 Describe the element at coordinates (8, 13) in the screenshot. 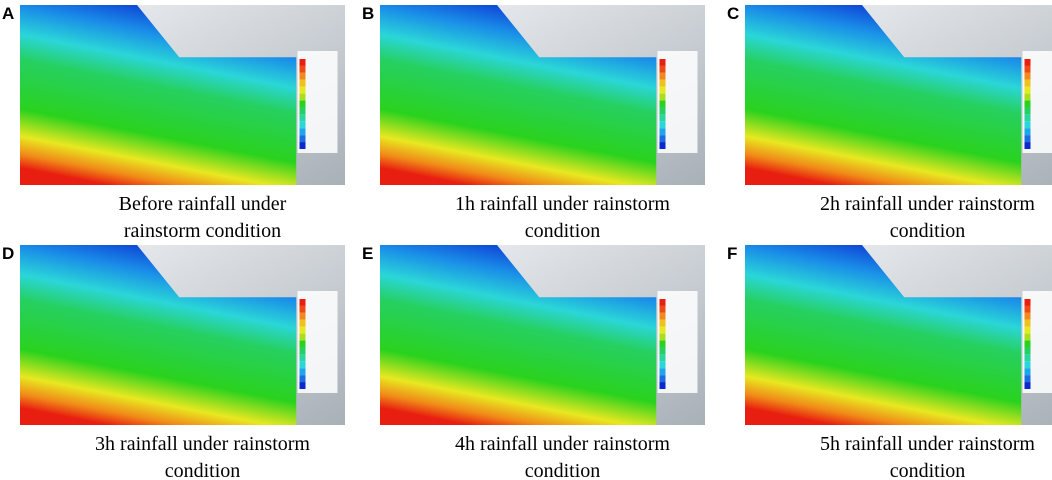

I see `panel-letter: A` at that location.